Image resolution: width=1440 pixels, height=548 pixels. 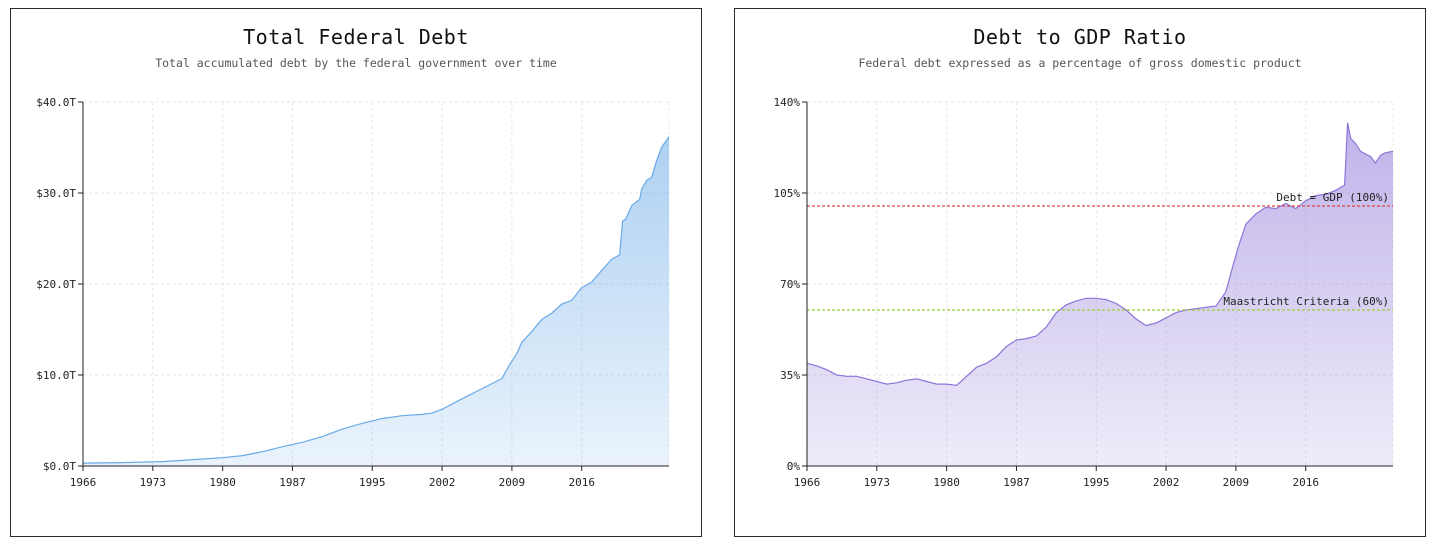 I want to click on y-tick-label: $0.0T, so click(x=59, y=466).